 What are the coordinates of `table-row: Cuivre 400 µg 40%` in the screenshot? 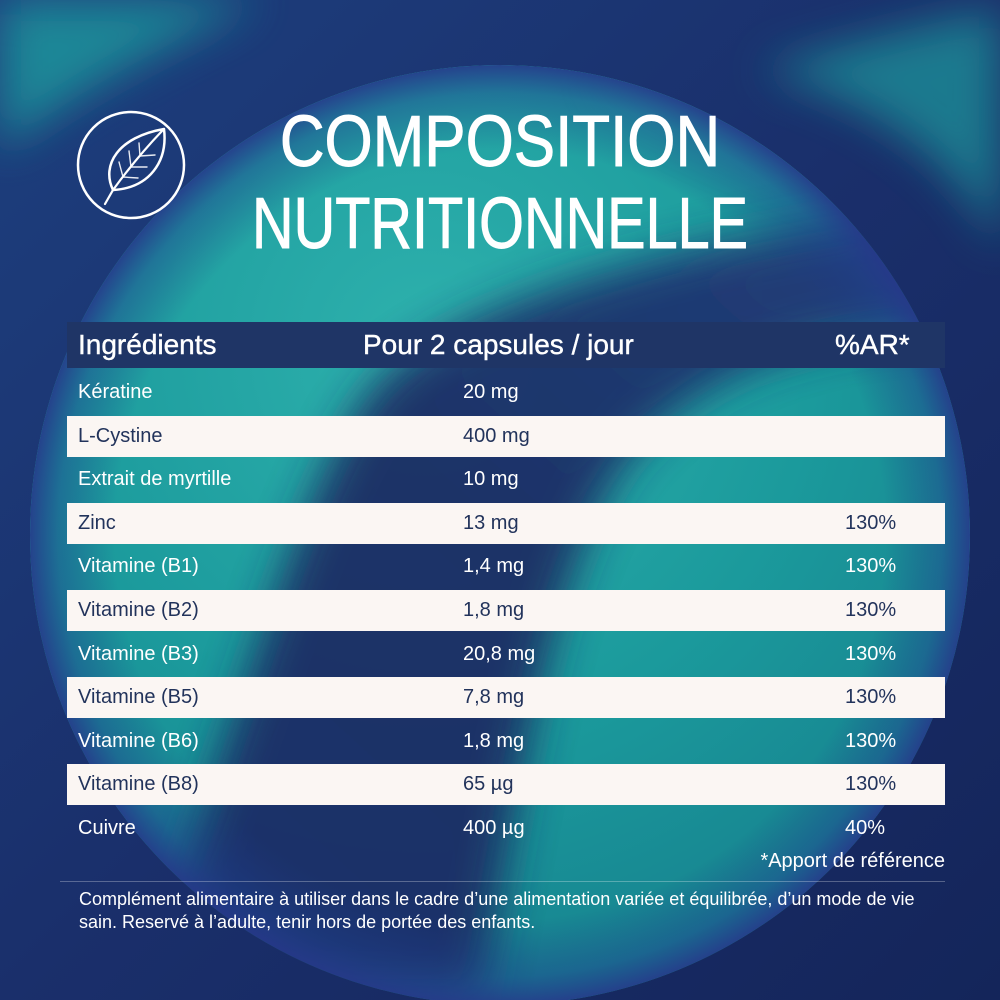 It's located at (506, 828).